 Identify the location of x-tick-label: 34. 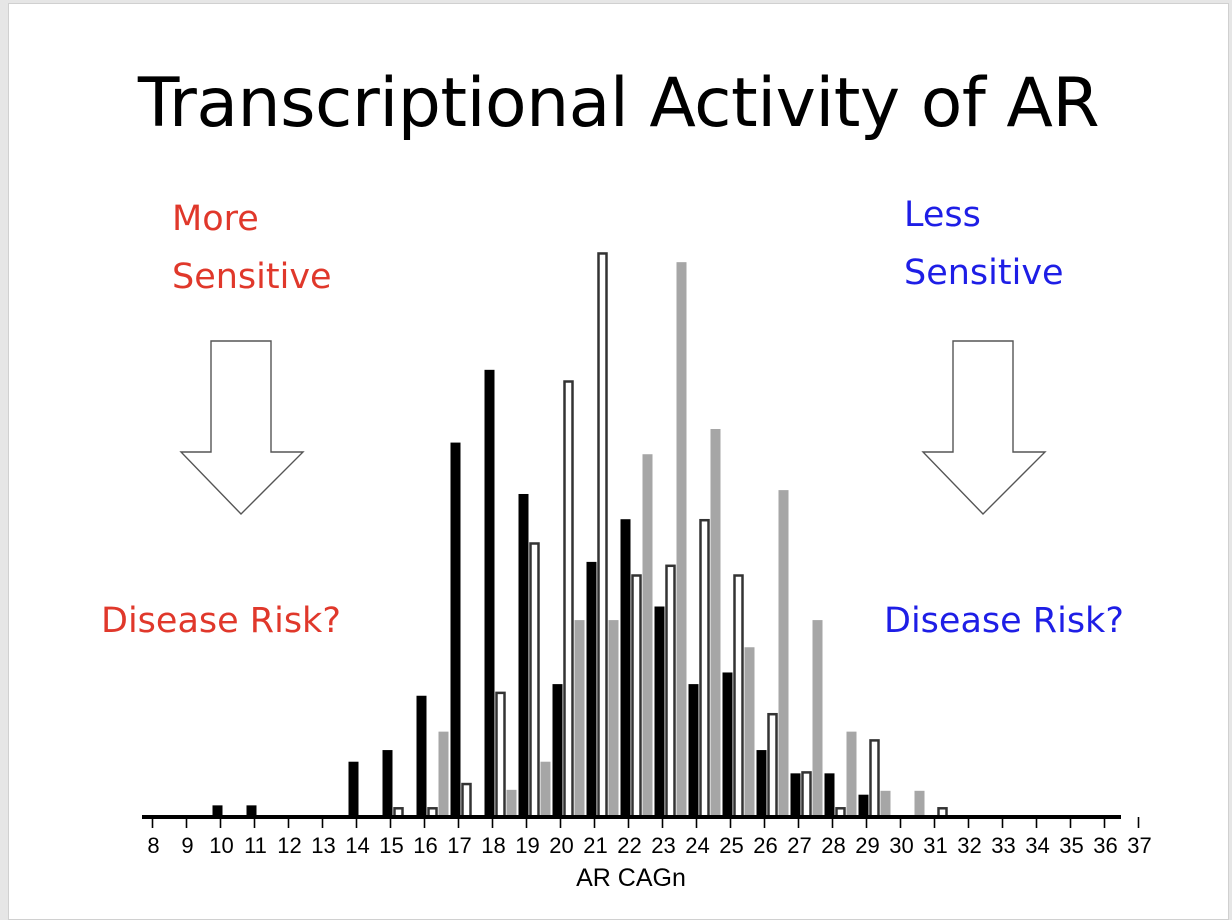
(1037, 845).